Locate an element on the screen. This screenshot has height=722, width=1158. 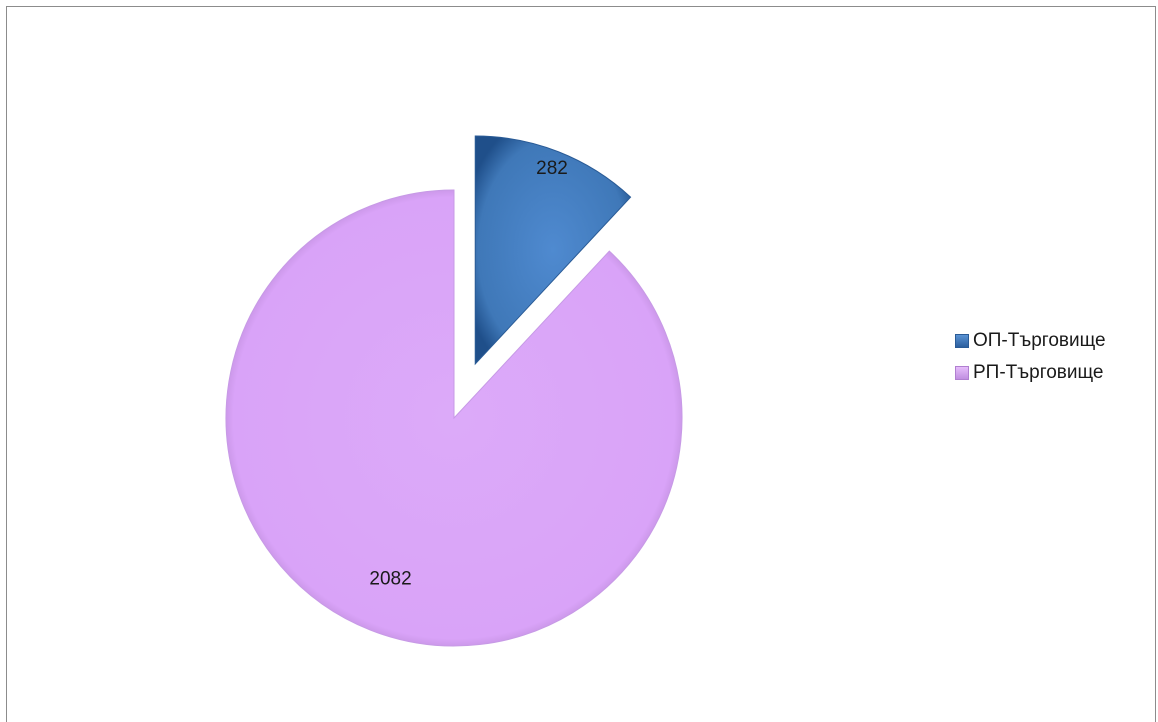
legend-swatch-op is located at coordinates (962, 341).